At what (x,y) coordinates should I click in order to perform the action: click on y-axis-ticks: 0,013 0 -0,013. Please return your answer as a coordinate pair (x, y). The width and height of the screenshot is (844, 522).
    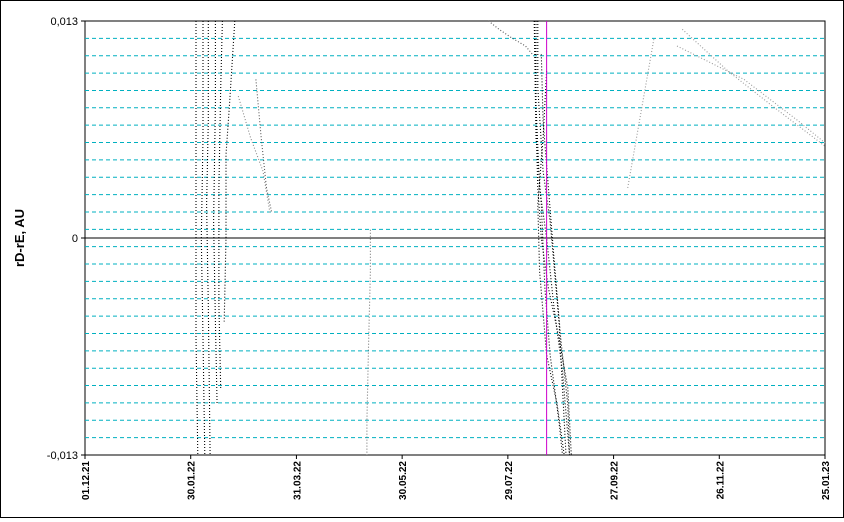
    Looking at the image, I should click on (66, 239).